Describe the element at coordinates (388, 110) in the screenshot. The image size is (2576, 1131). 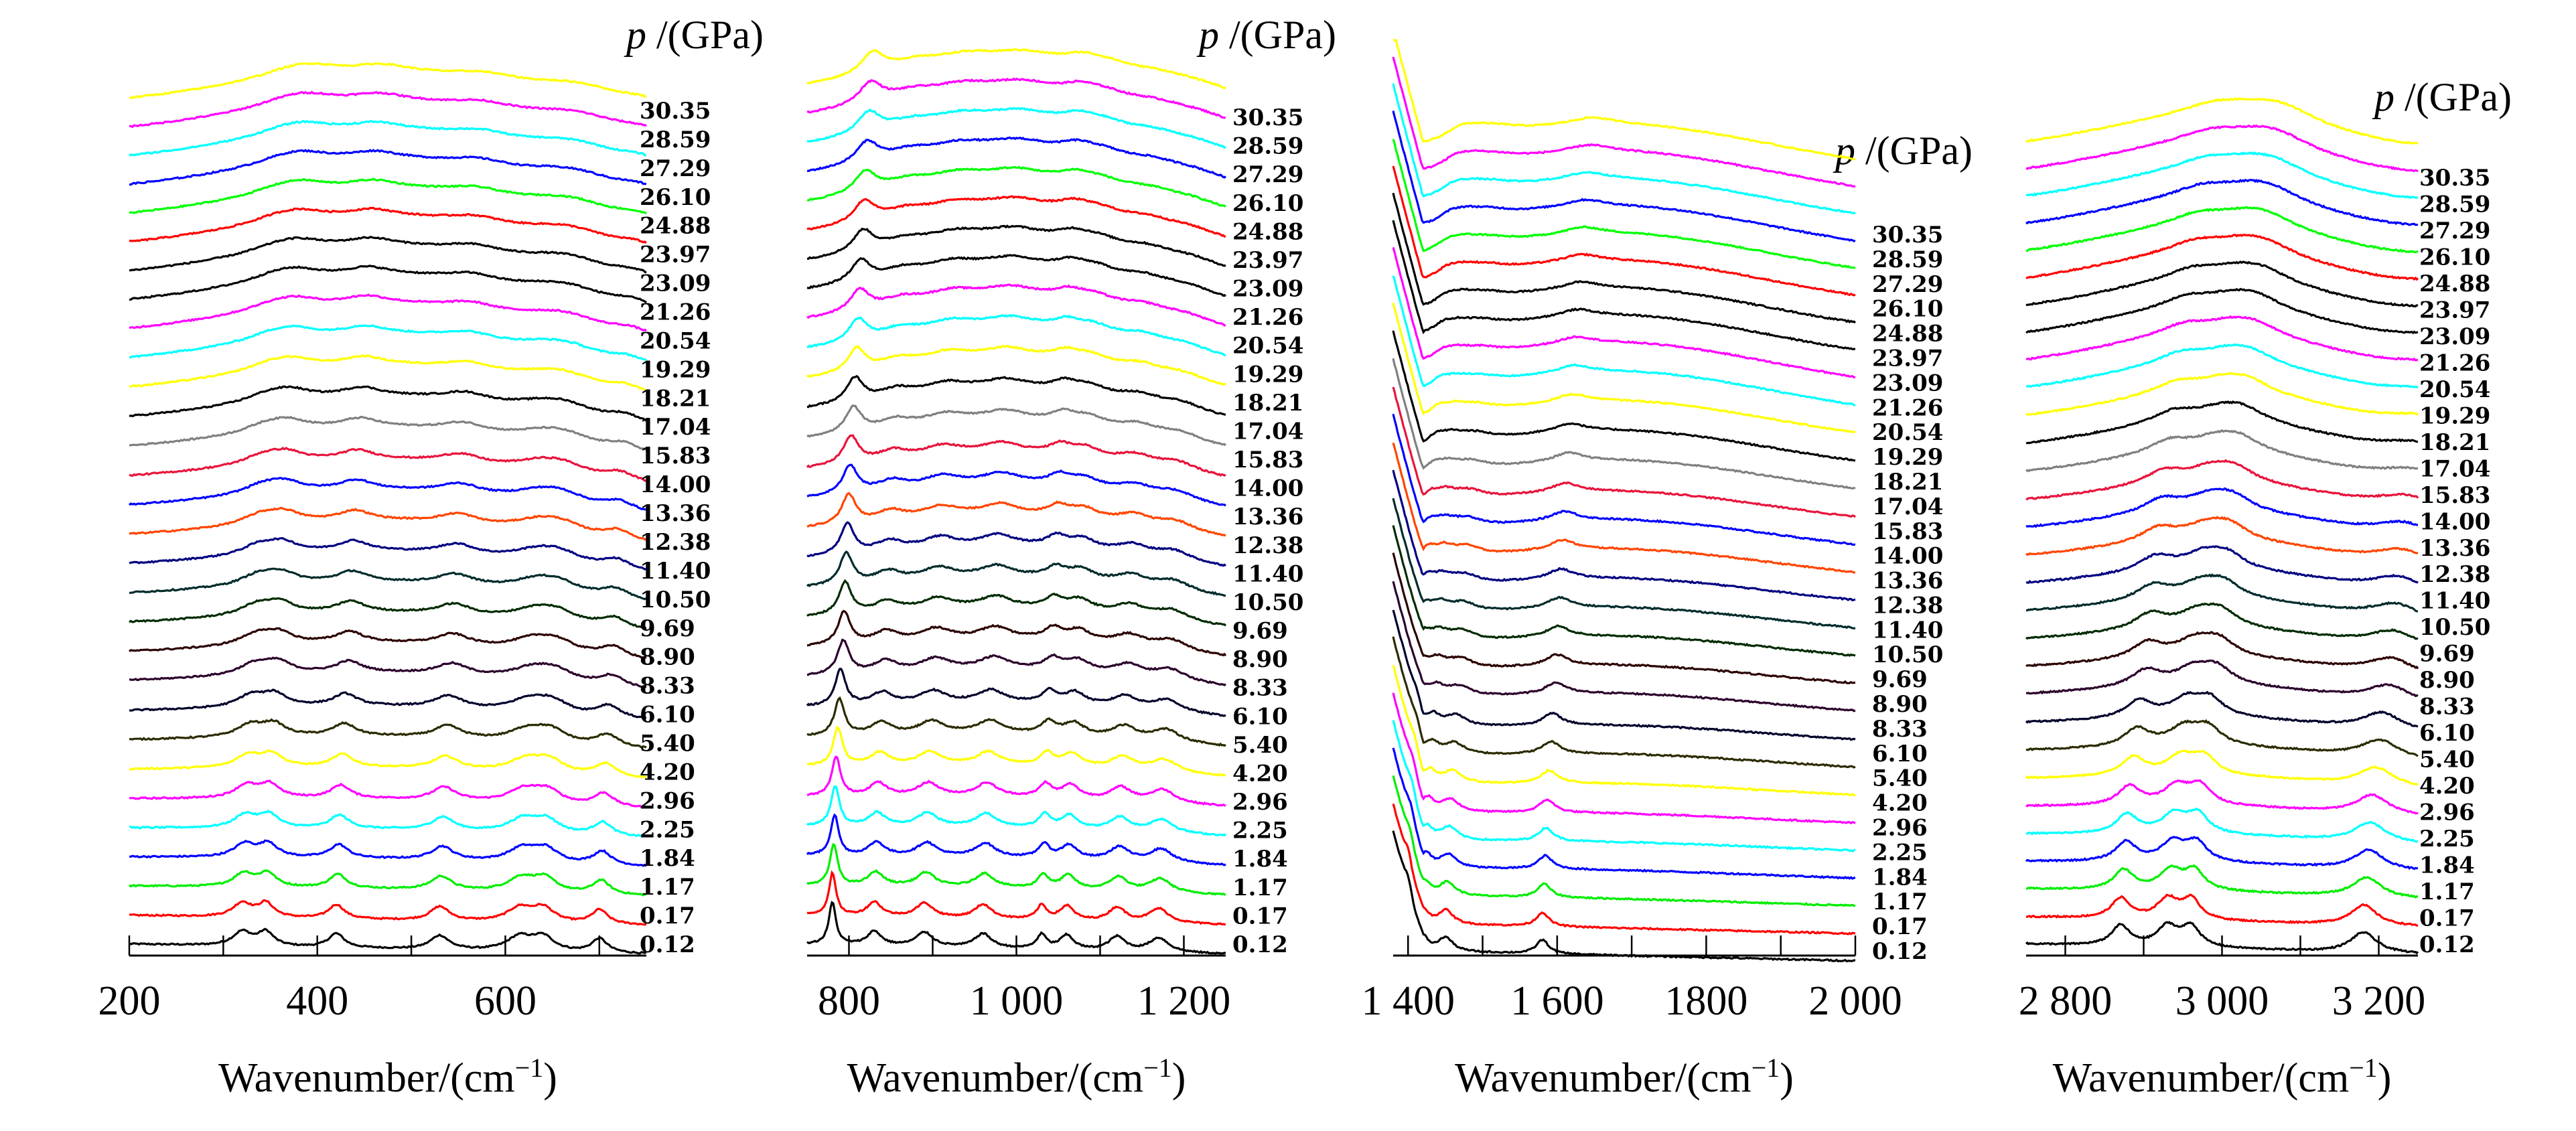
I see `spectrum-28.59` at that location.